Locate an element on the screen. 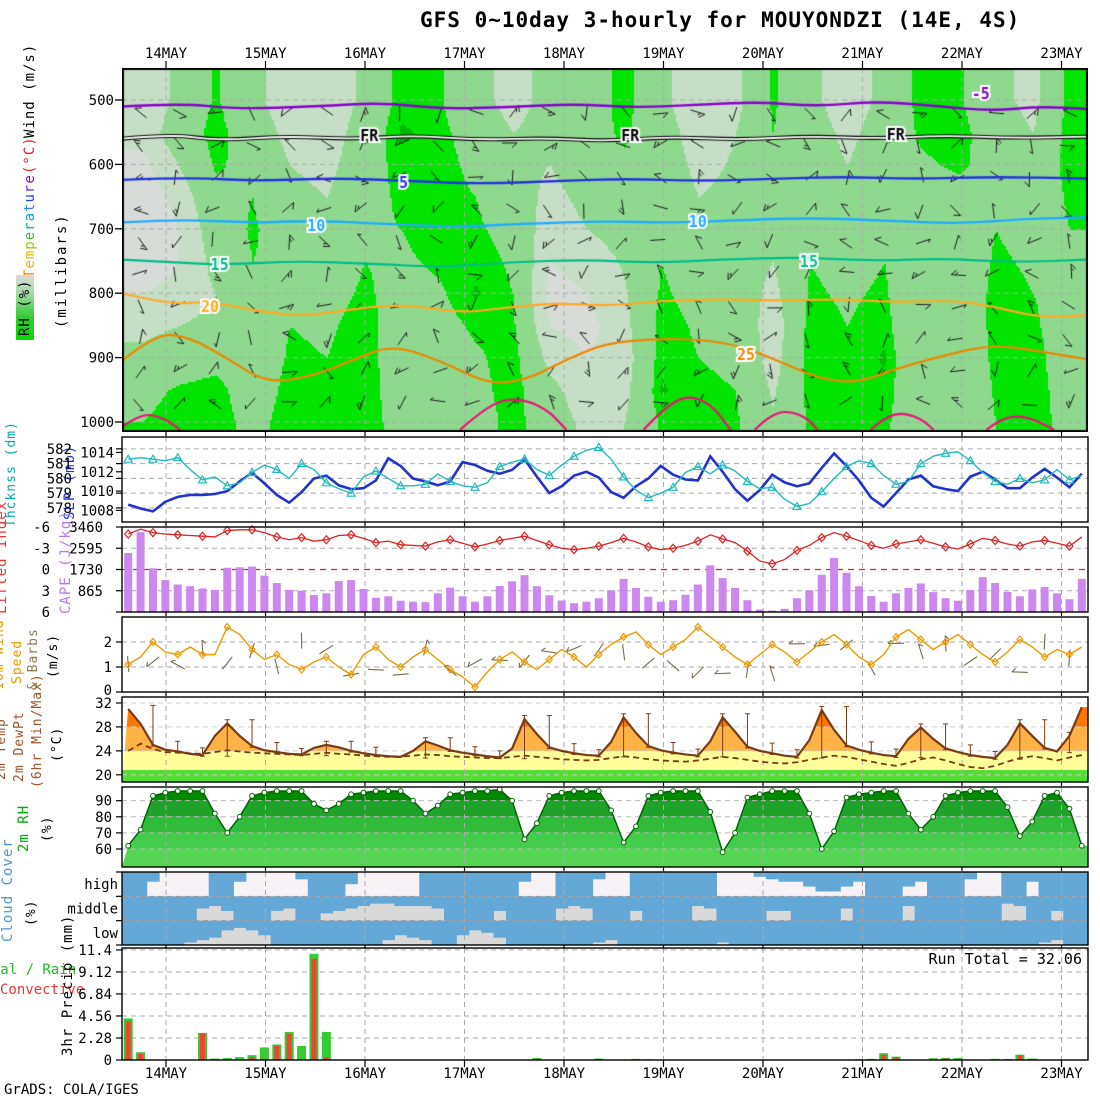 The width and height of the screenshot is (1100, 1100). panel-border is located at coordinates (605, 479).